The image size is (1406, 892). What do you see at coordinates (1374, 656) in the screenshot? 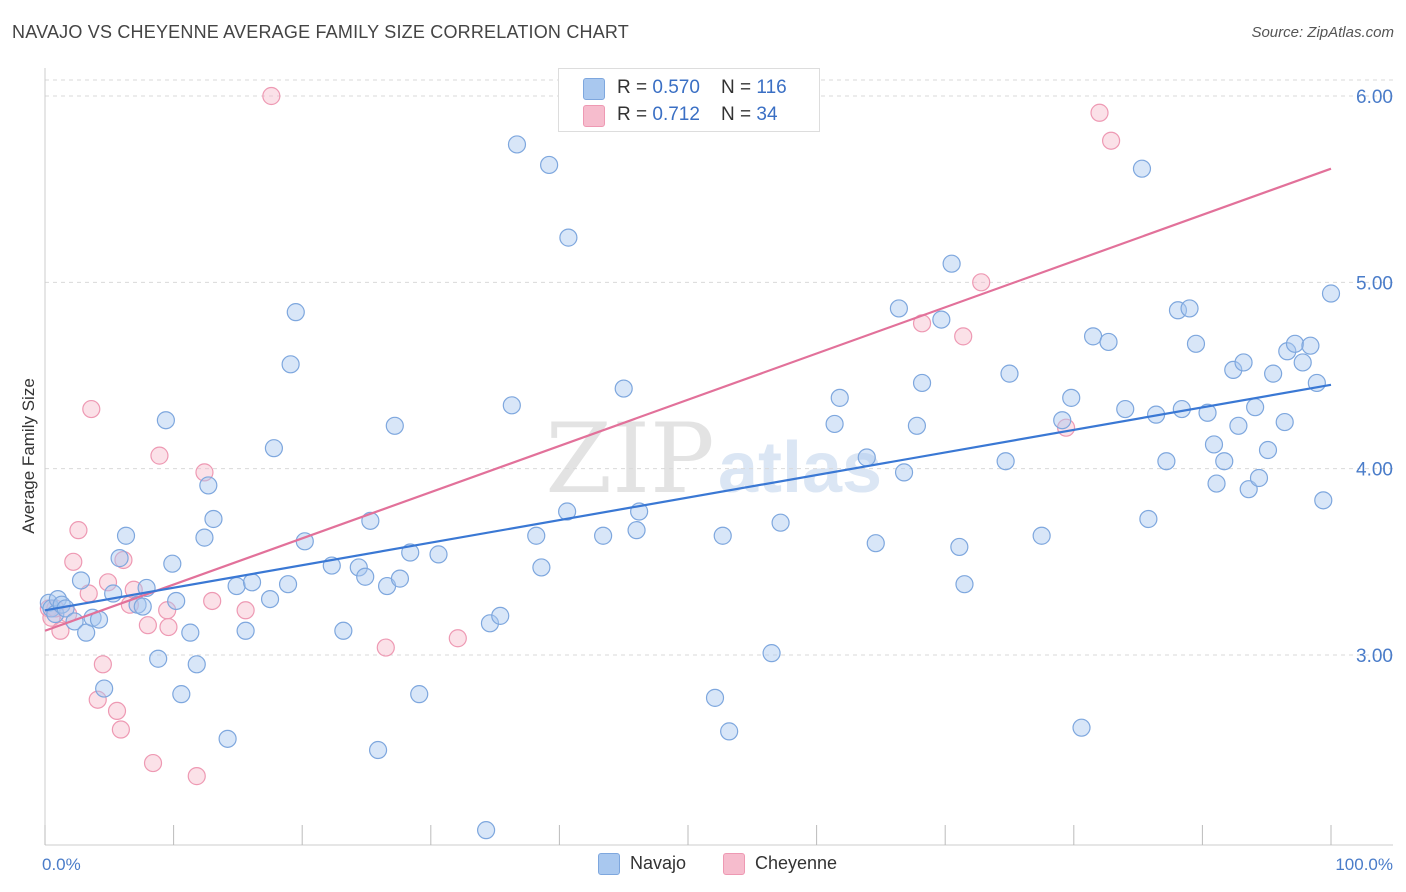
I see `y-tick-label: 3.00` at bounding box center [1374, 656].